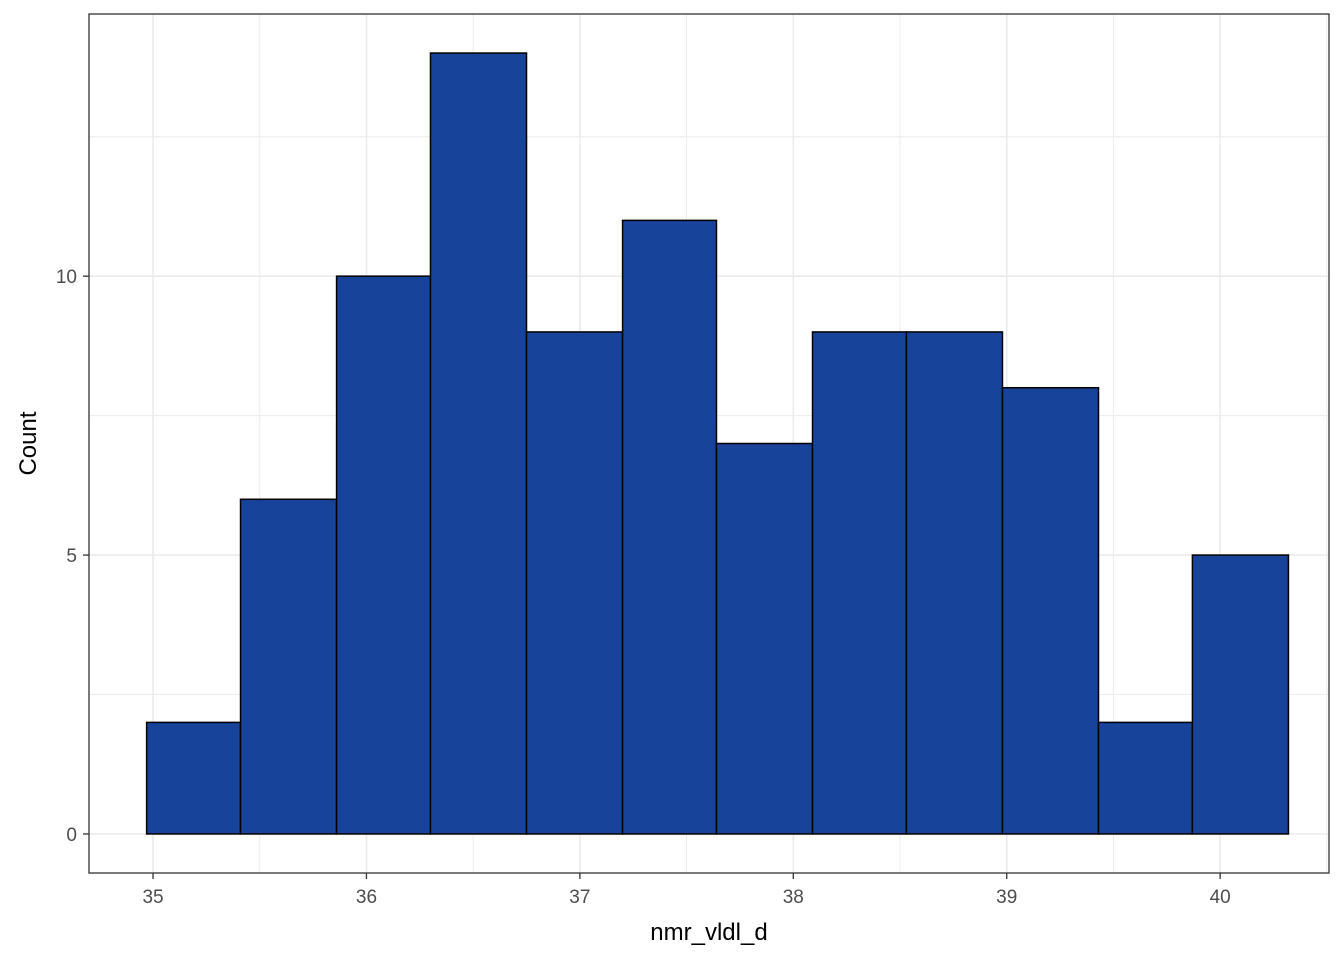 Image resolution: width=1344 pixels, height=960 pixels. I want to click on y-axis-title: Count, so click(28, 443).